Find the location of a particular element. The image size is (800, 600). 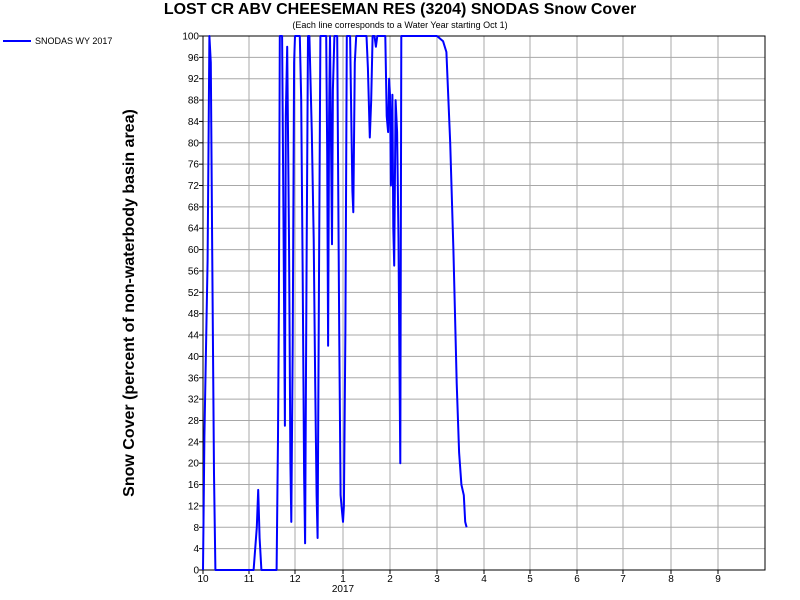

y-tick-label: 52 is located at coordinates (194, 293).